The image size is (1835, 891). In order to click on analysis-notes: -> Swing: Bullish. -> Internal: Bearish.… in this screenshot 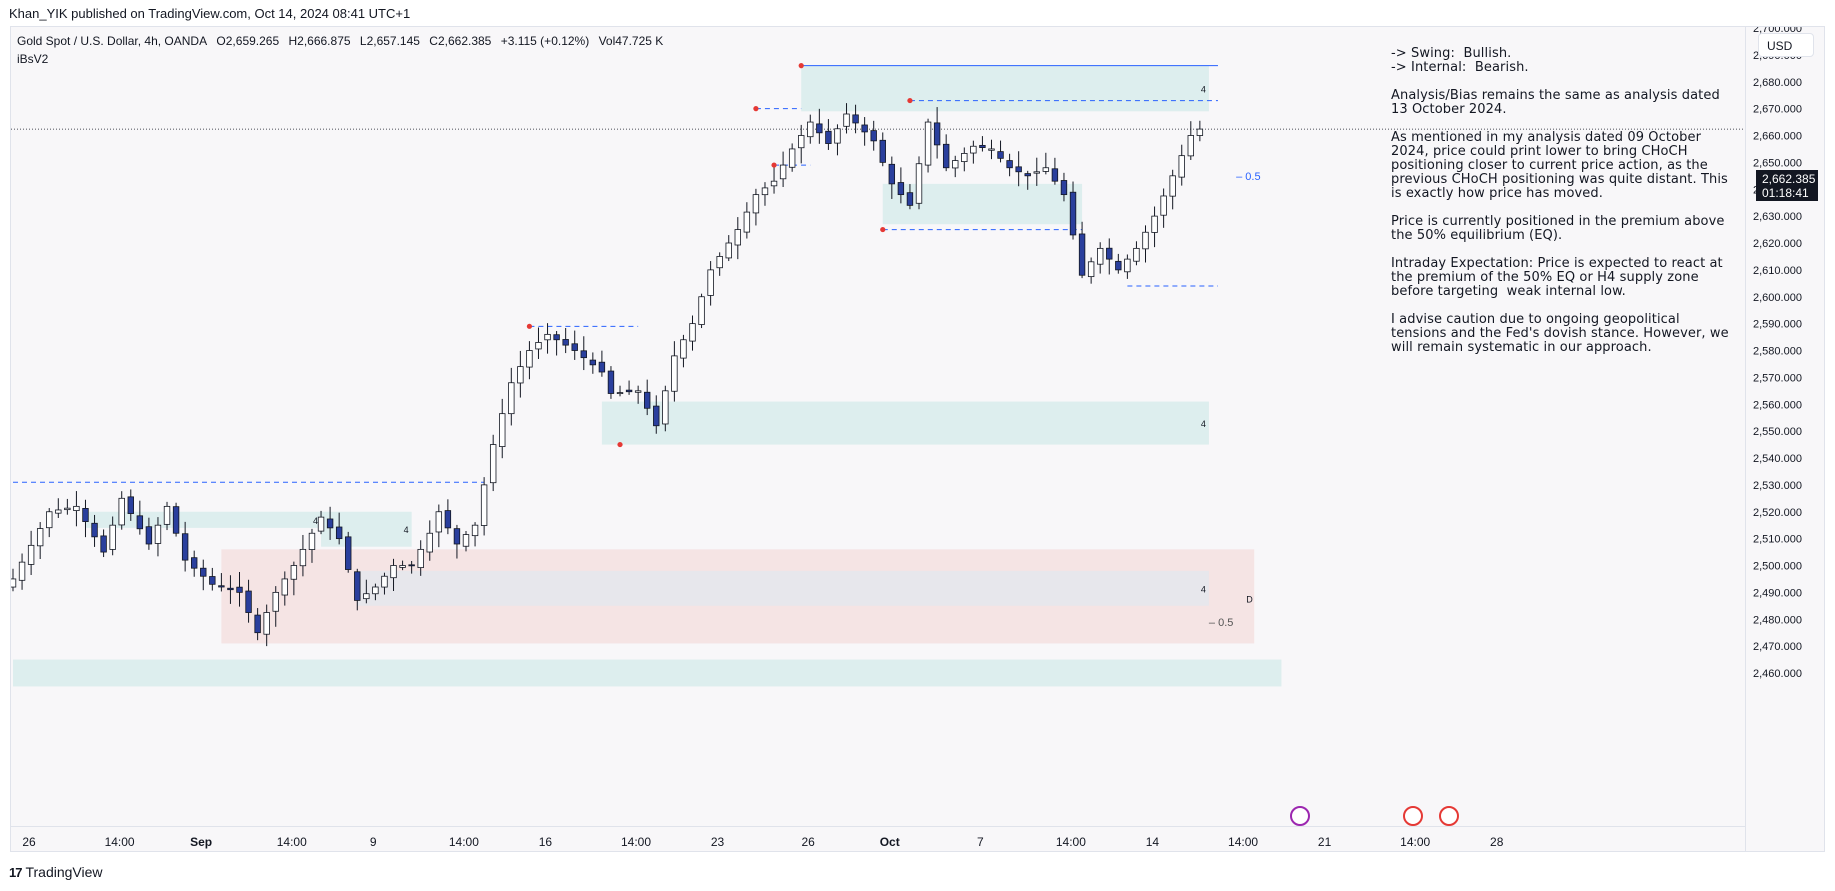, I will do `click(1561, 201)`.